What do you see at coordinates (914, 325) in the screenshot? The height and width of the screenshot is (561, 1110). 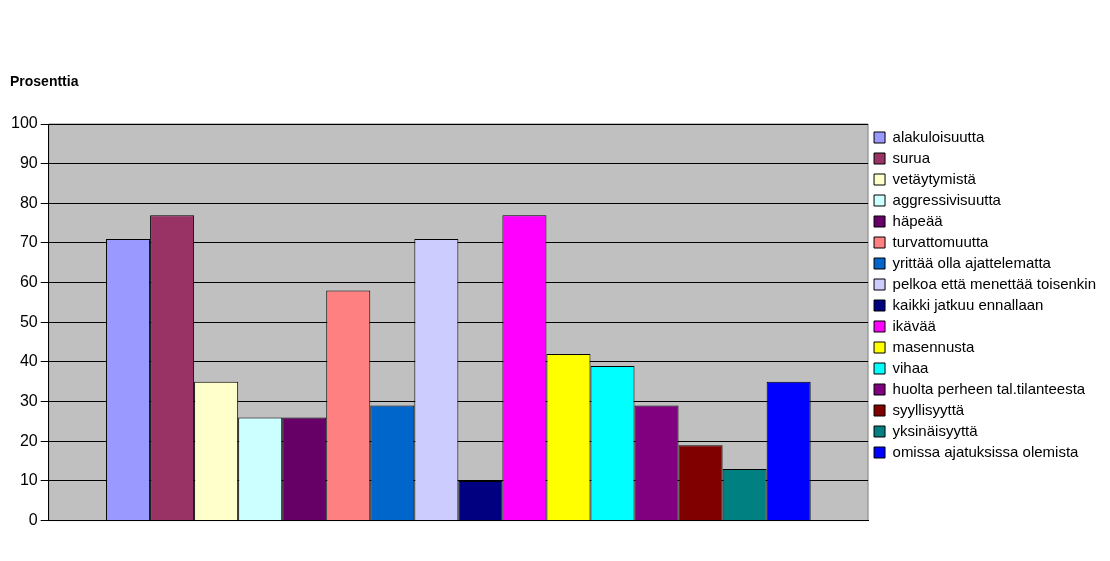 I see `legend-label: ikävää` at bounding box center [914, 325].